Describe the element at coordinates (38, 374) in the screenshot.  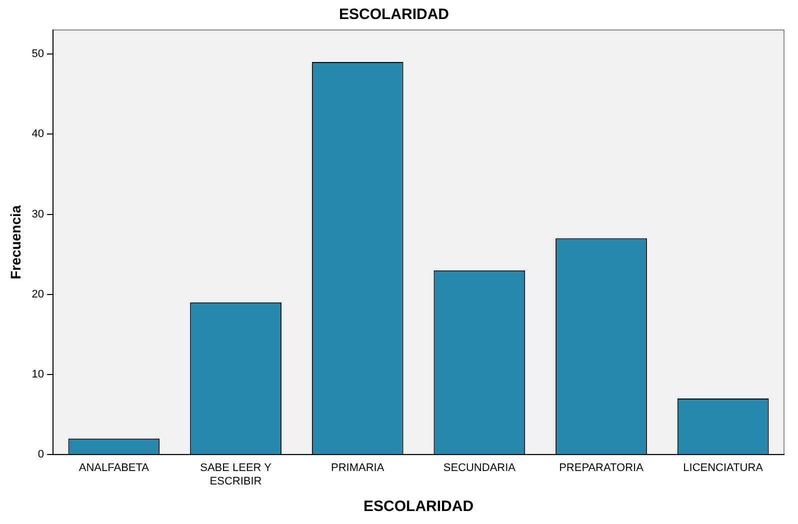
I see `y-tick-label: 10` at that location.